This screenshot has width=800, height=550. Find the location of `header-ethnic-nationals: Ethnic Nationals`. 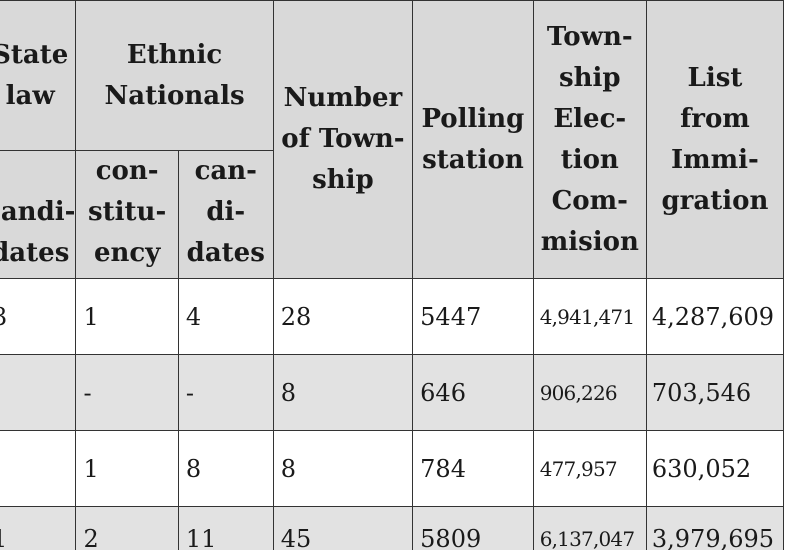

header-ethnic-nationals: Ethnic Nationals is located at coordinates (174, 75).